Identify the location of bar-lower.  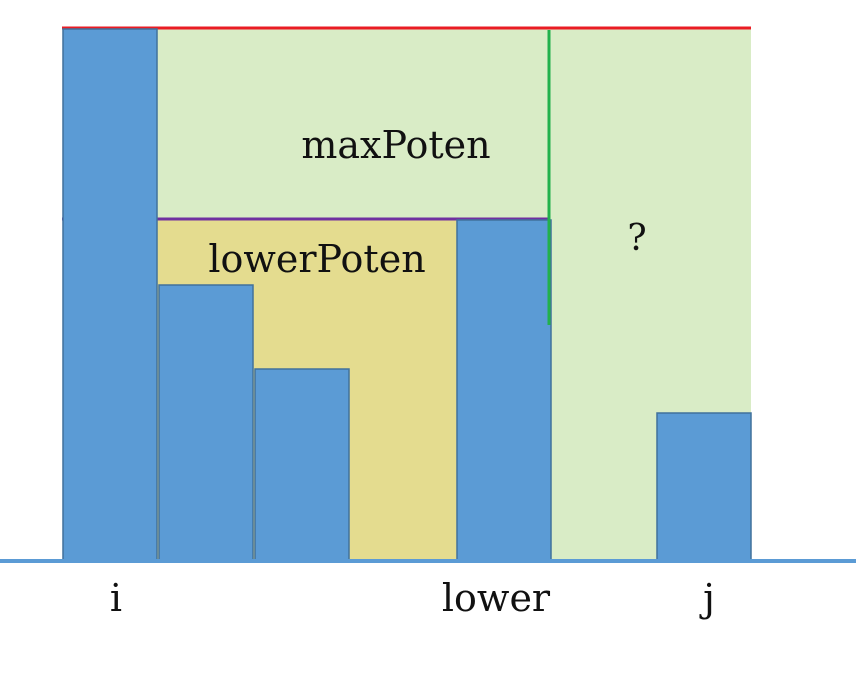
(504, 390).